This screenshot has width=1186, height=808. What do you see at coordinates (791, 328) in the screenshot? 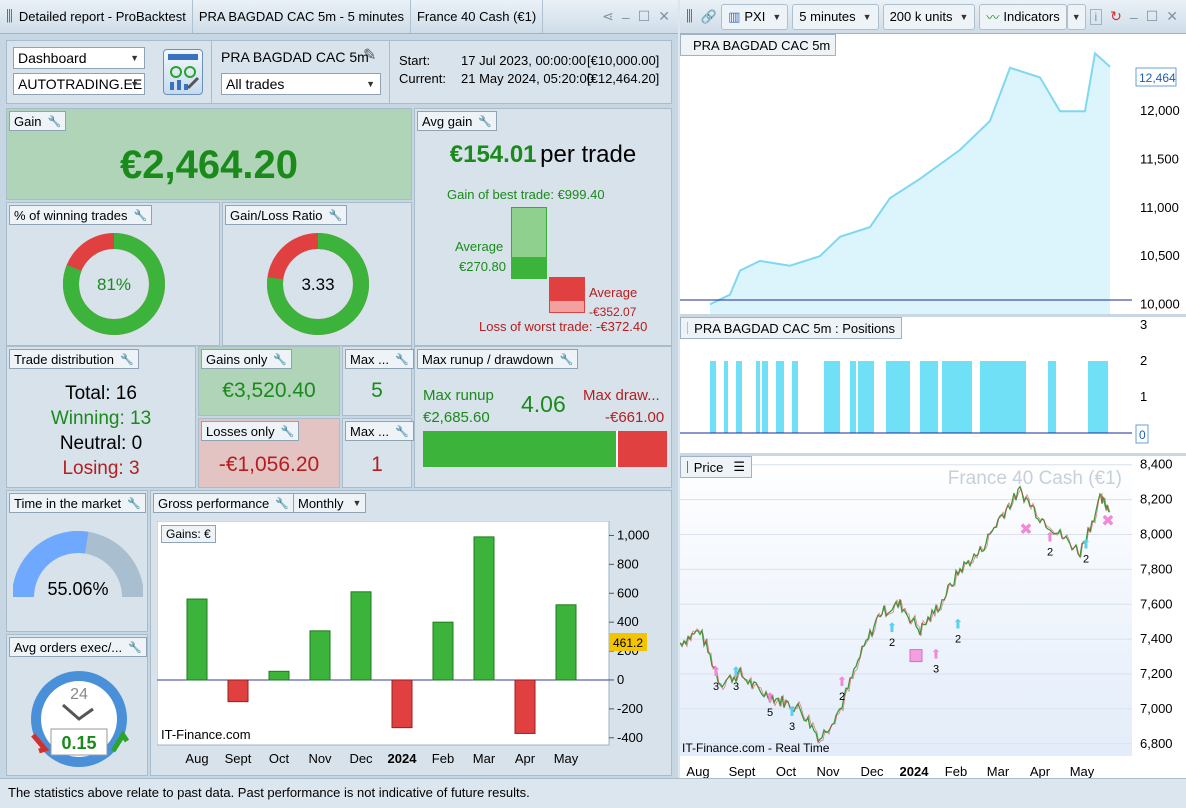
I see `positions-chart-title: PRA BAGDAD CAC 5m : Positions` at bounding box center [791, 328].